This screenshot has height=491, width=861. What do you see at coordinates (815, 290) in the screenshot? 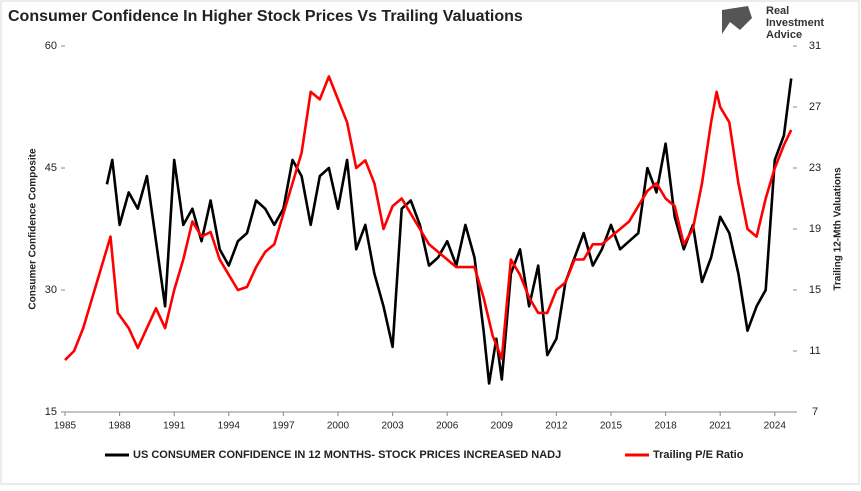
I see `y2-tick-label: 15` at bounding box center [815, 290].